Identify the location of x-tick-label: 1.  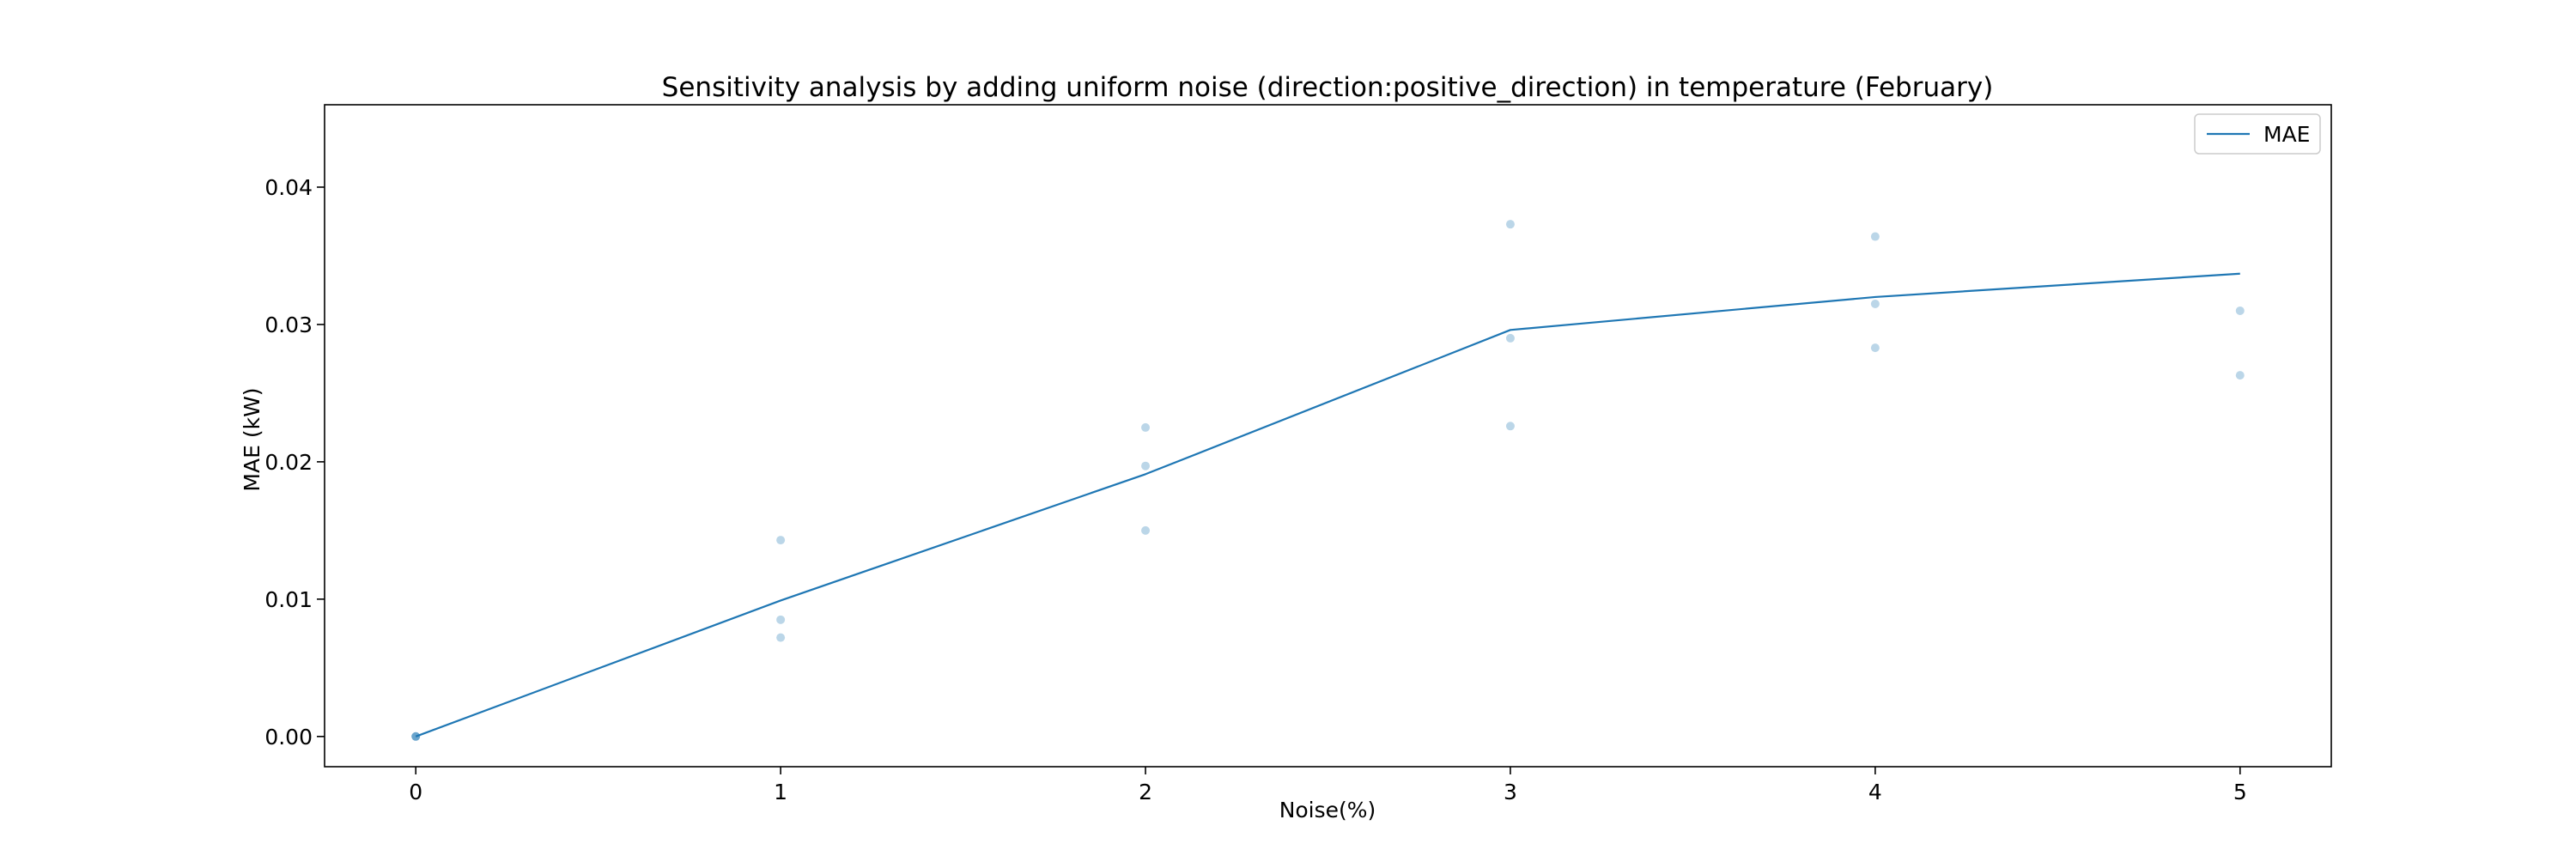
(781, 792).